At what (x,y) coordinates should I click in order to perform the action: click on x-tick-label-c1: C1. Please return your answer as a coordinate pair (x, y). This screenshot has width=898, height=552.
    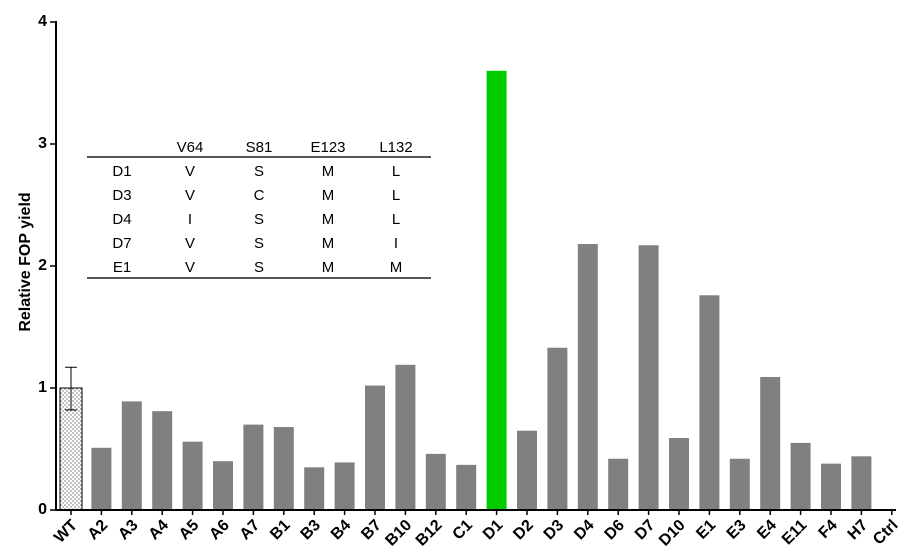
    Looking at the image, I should click on (463, 530).